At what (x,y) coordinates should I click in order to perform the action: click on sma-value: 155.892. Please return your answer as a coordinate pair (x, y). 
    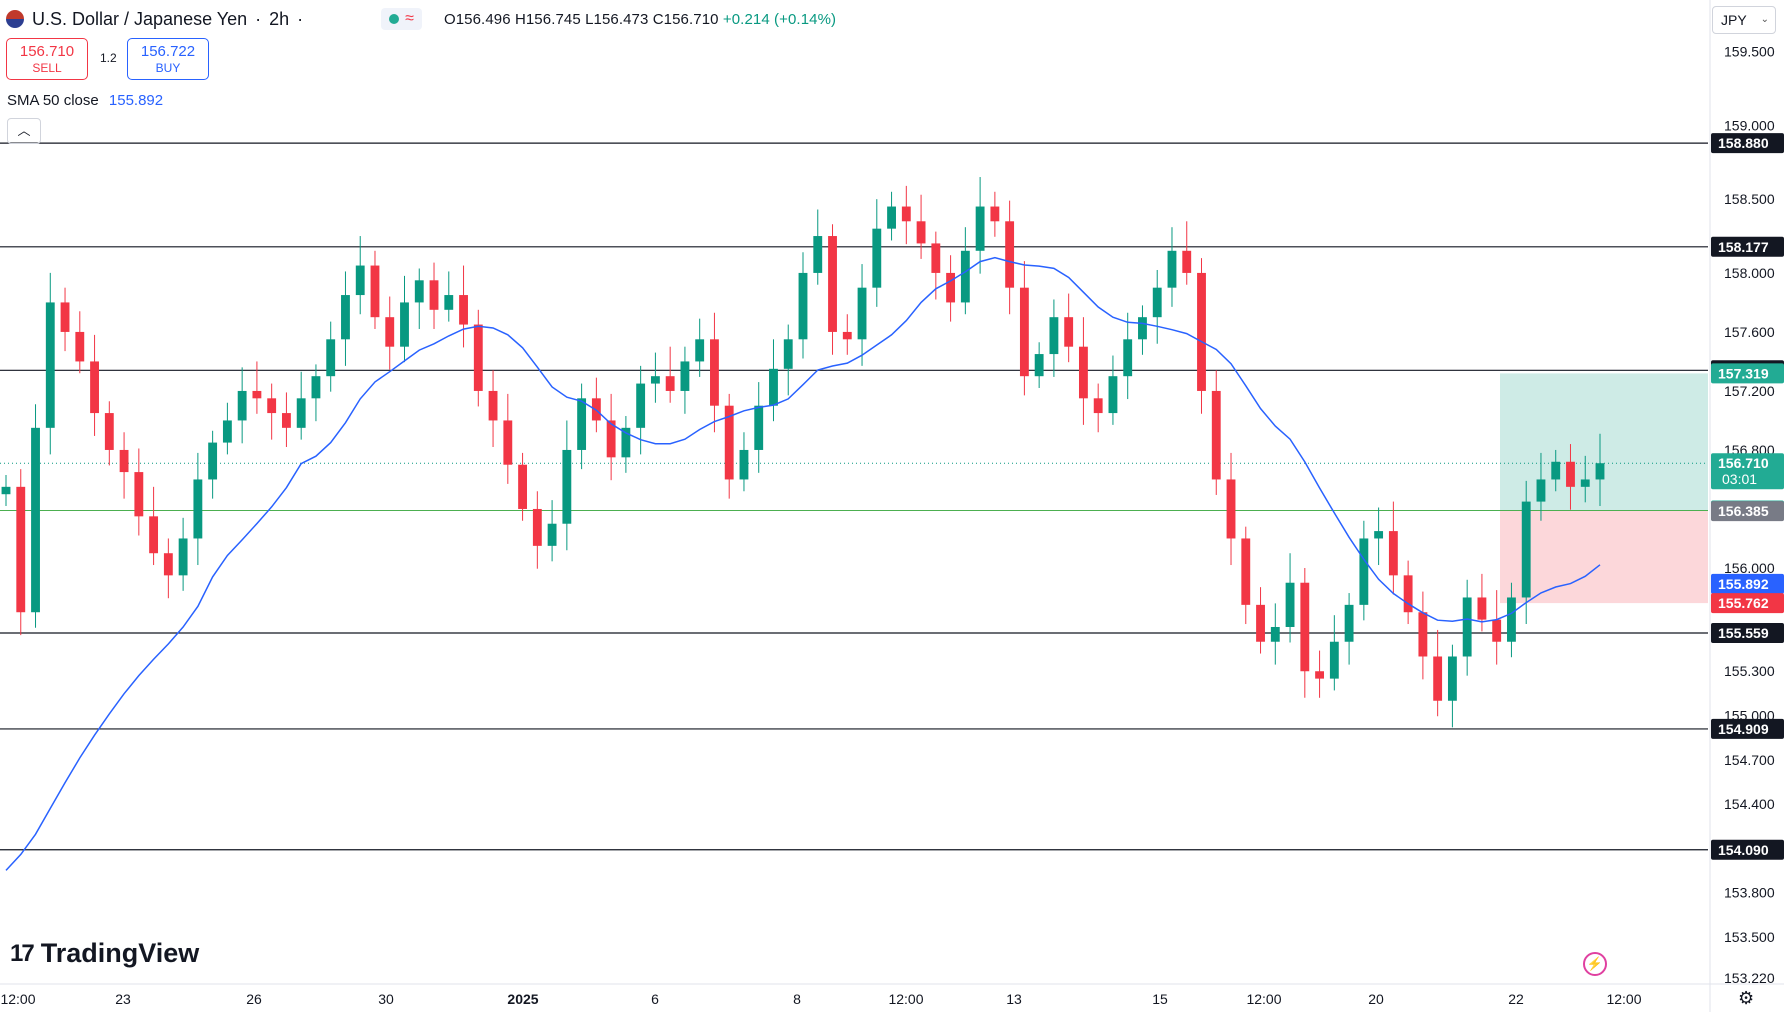
    Looking at the image, I should click on (136, 100).